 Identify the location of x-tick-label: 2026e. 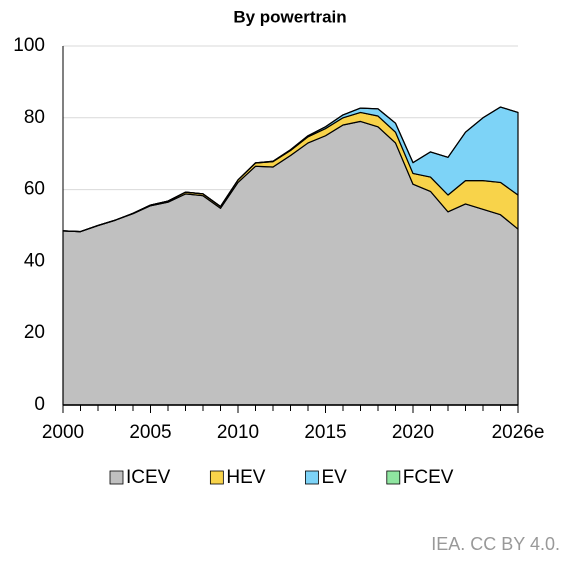
(518, 432).